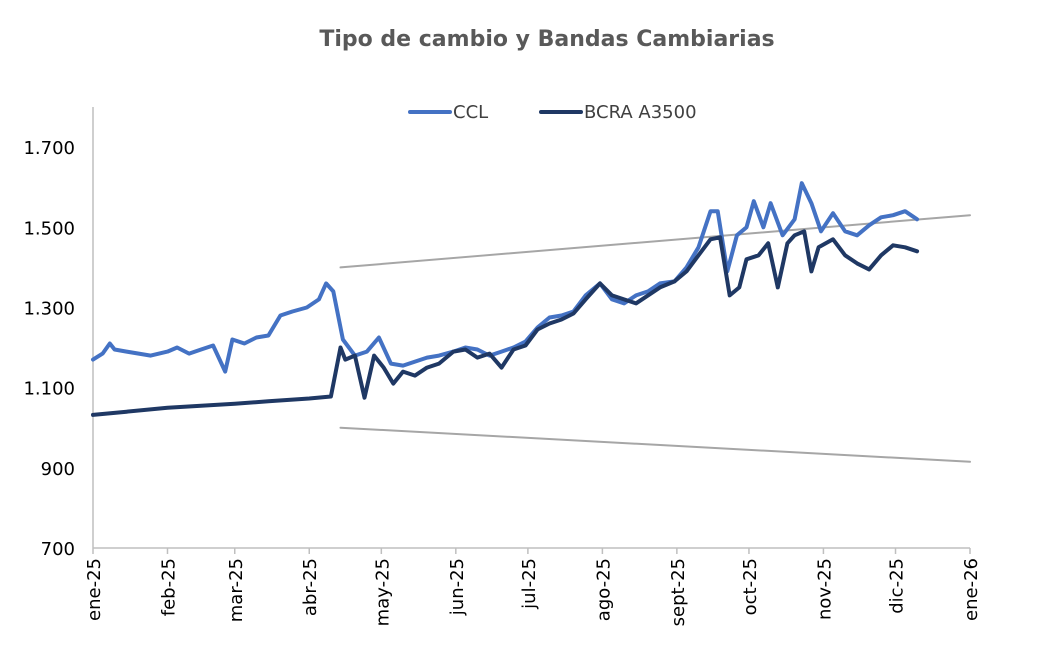 This screenshot has height=664, width=1054. What do you see at coordinates (640, 112) in the screenshot?
I see `legend-label: BCRA A3500` at bounding box center [640, 112].